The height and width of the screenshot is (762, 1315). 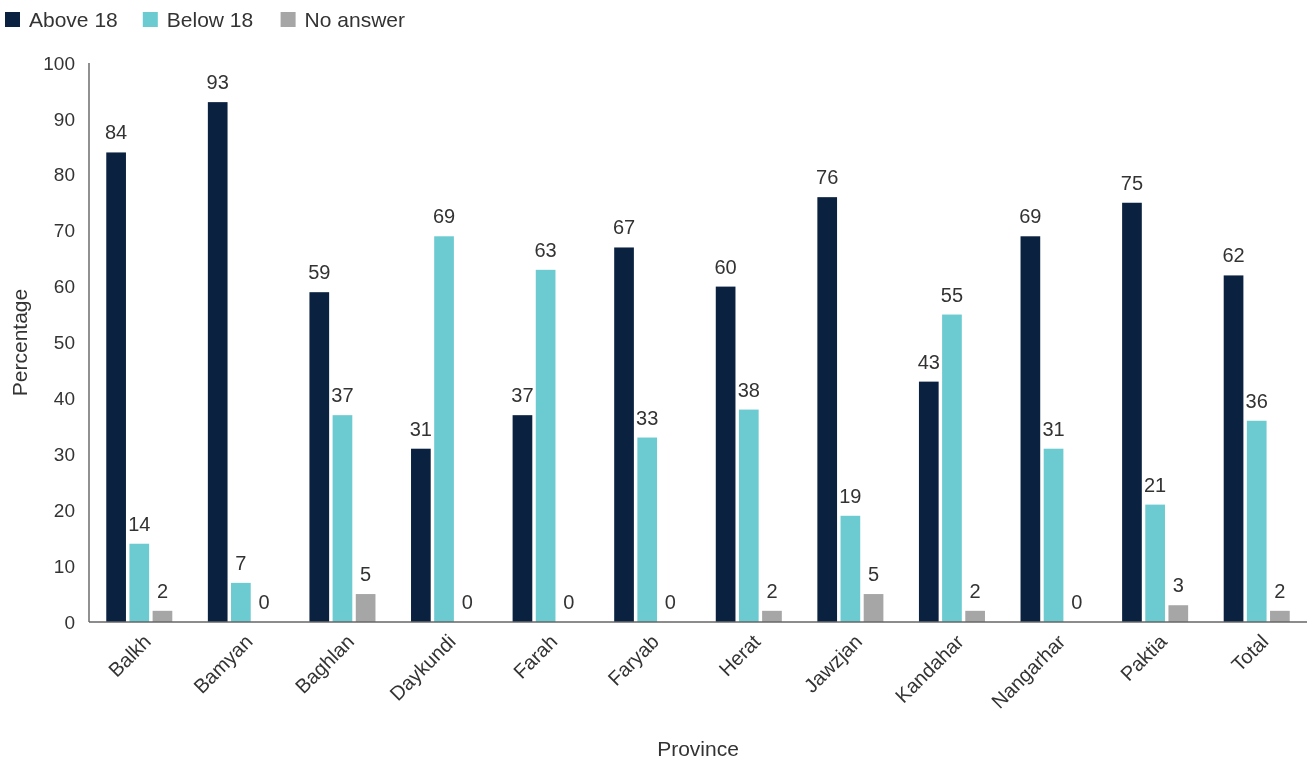 What do you see at coordinates (64, 566) in the screenshot?
I see `y-tick-label: 10` at bounding box center [64, 566].